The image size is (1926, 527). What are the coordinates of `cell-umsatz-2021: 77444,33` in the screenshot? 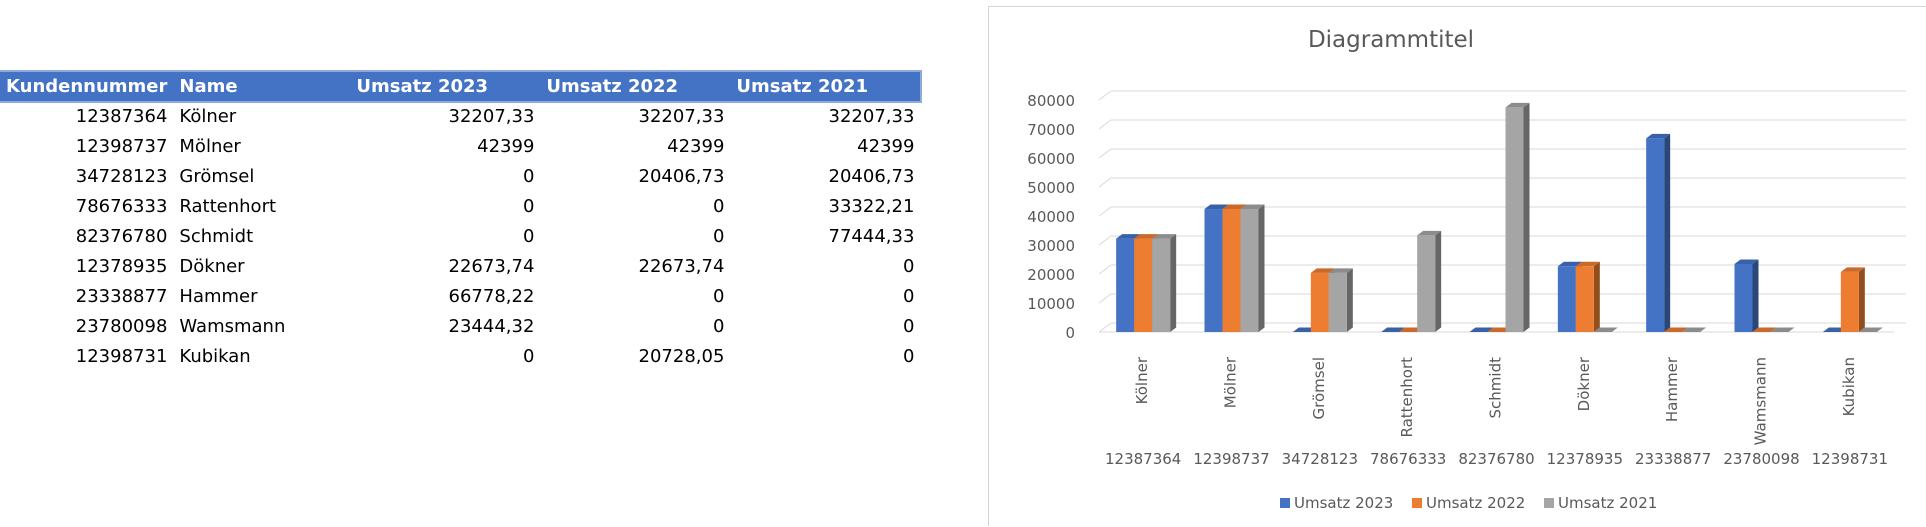 It's located at (871, 236).